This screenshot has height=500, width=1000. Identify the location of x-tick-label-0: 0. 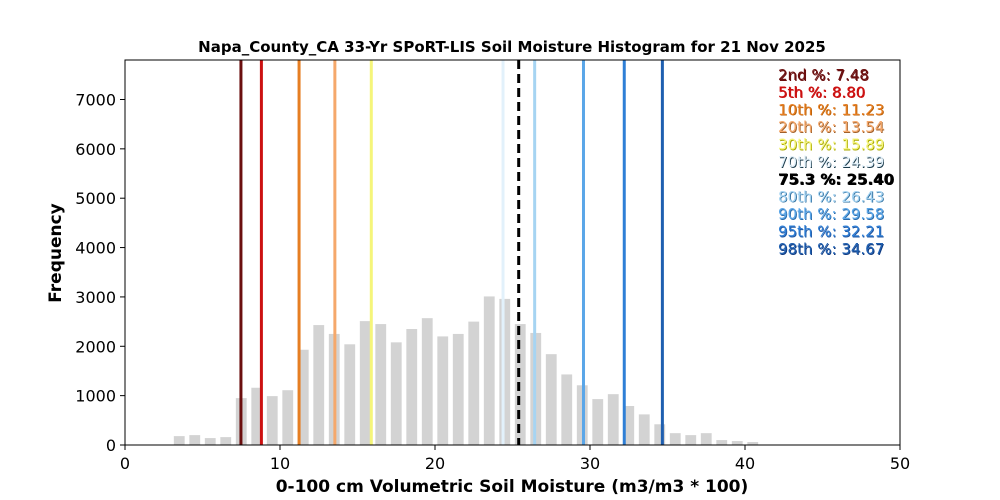
(125, 463).